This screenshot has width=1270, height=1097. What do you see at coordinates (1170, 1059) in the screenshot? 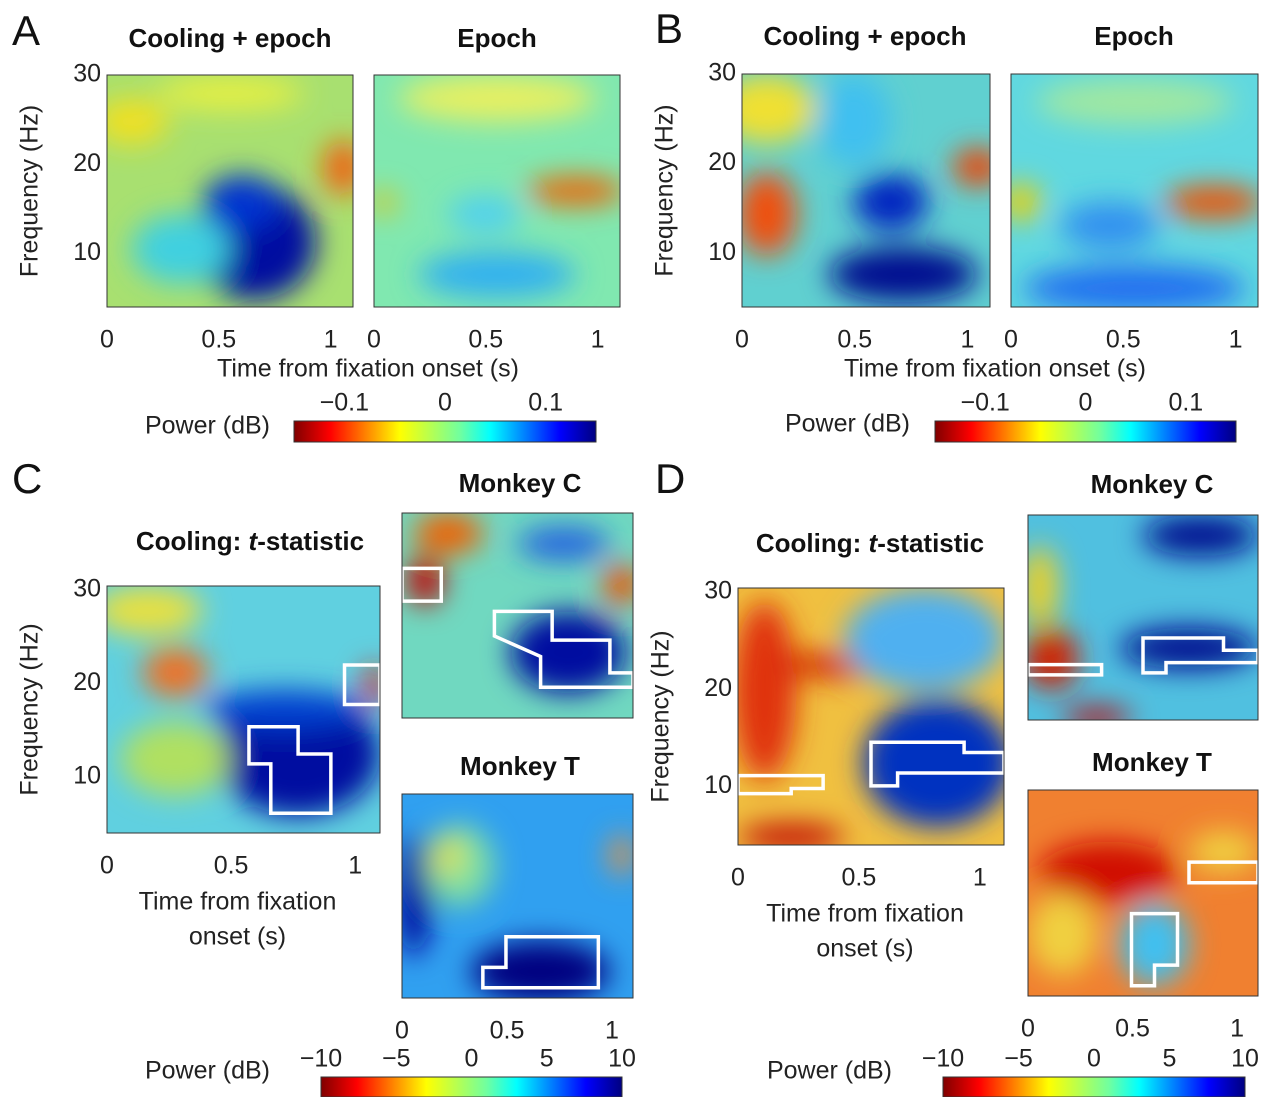
I see `colorbar-tick-label: 5` at bounding box center [1170, 1059].